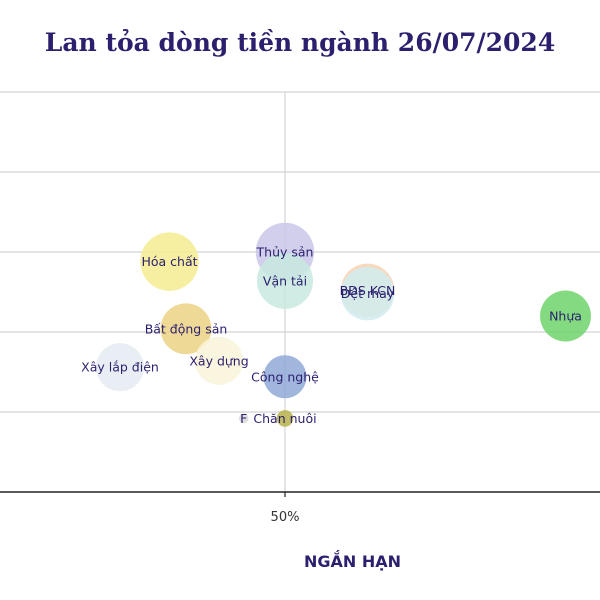  I want to click on x-tick-label: 50%, so click(285, 517).